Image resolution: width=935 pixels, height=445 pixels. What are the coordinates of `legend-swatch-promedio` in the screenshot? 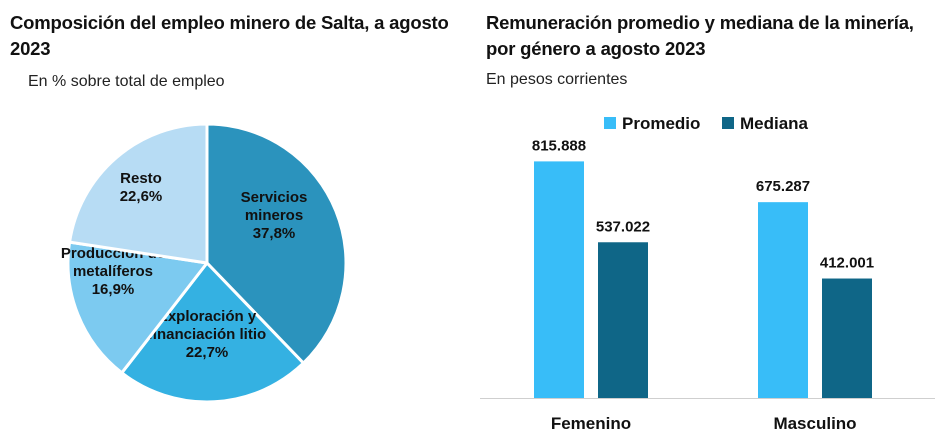 It's located at (610, 123).